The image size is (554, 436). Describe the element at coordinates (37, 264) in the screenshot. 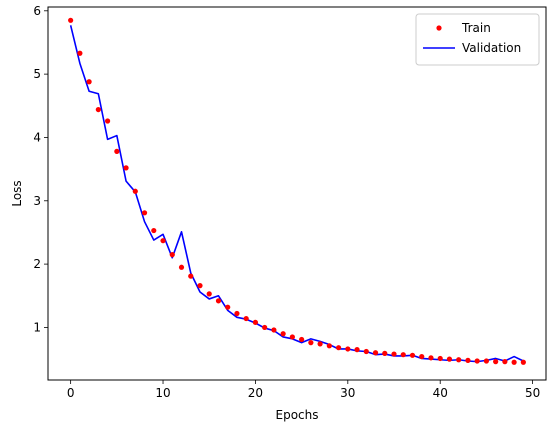

I see `y-tick-label: 2` at that location.